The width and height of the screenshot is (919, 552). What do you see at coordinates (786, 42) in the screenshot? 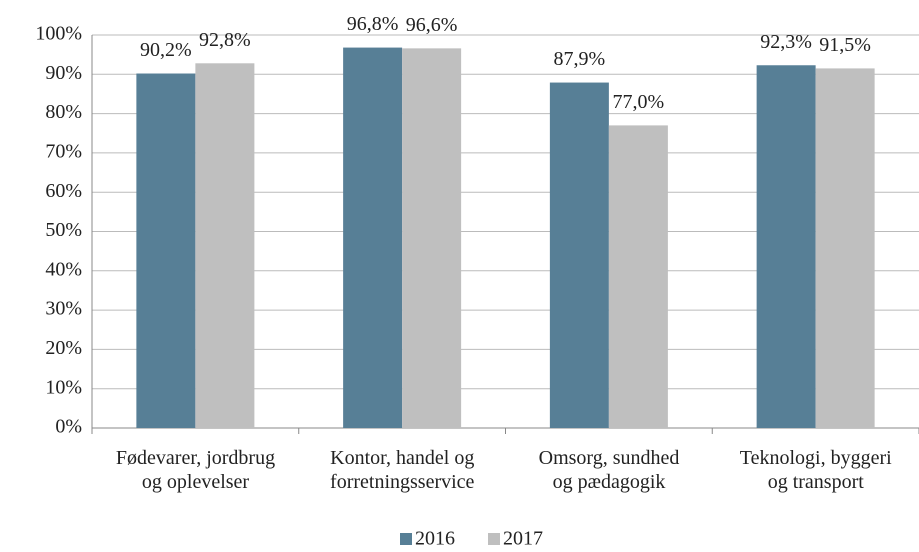
I see `data-label: 92,3%` at bounding box center [786, 42].